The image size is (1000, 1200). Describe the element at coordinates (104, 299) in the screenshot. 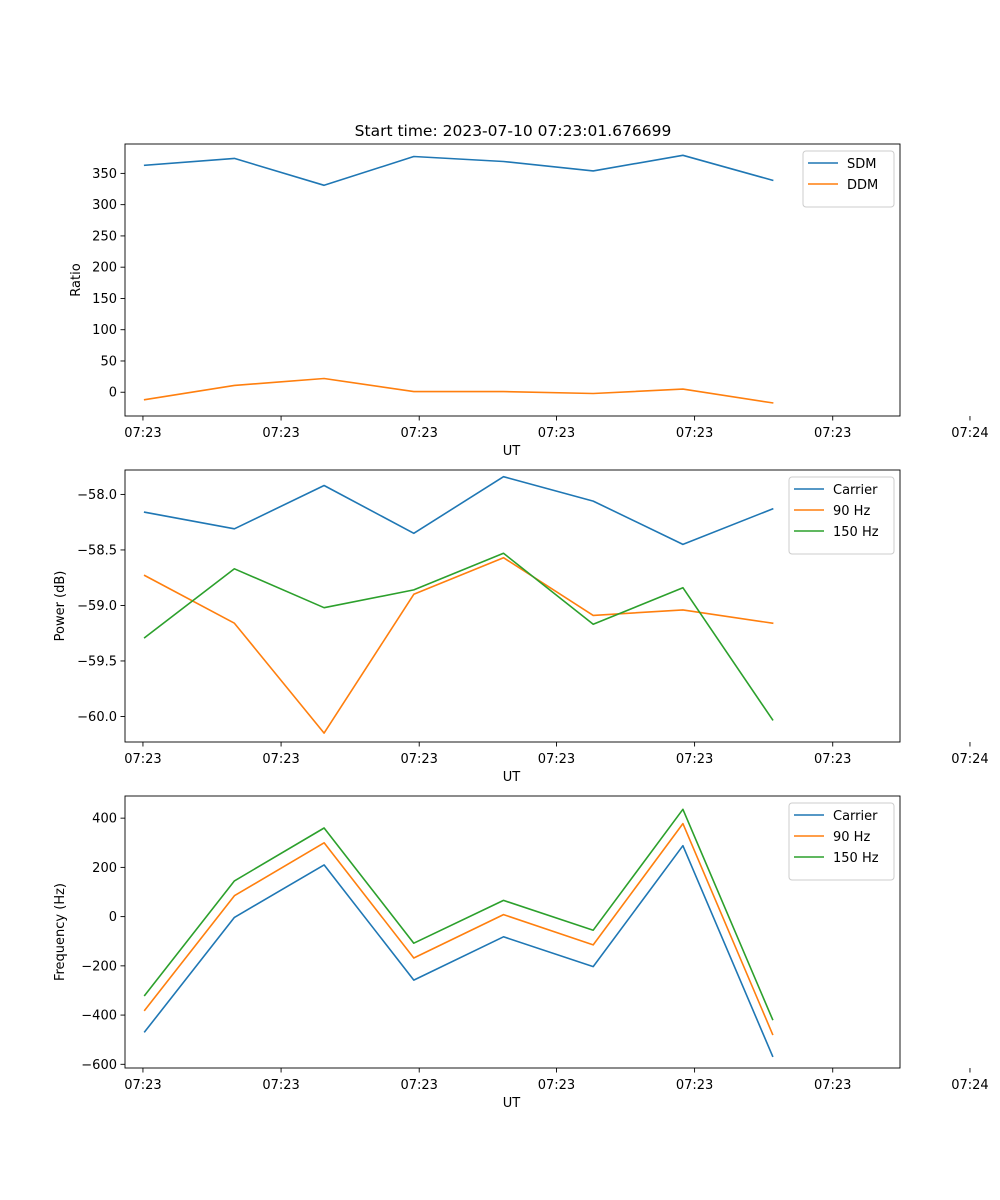

I see `y-tick-label: 150` at that location.